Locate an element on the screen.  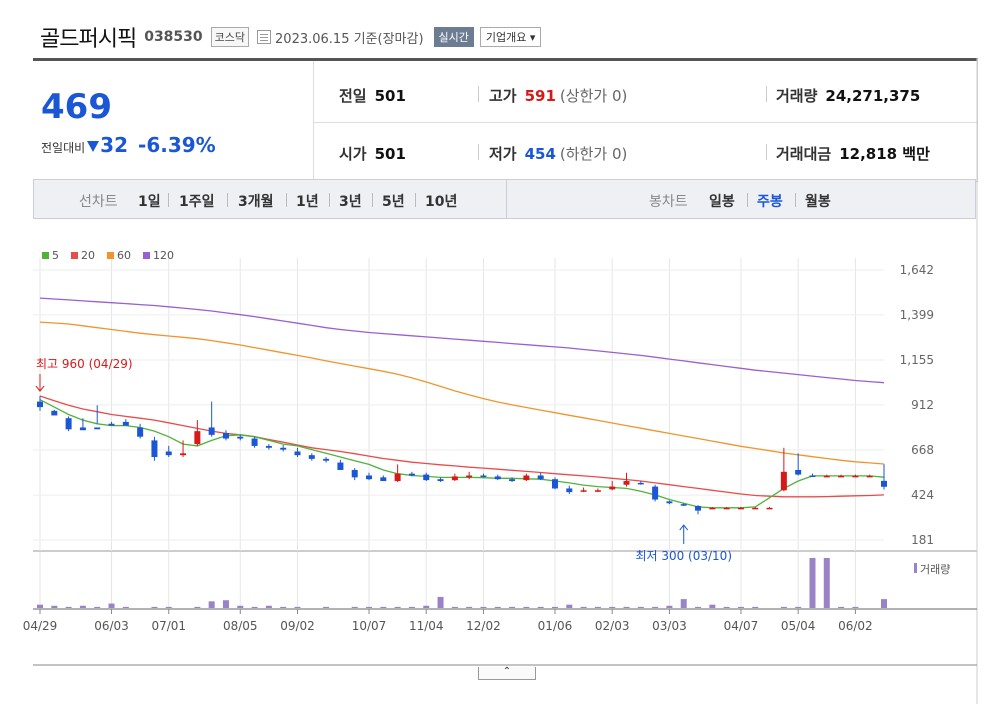
x-tick-label: 01/06 is located at coordinates (555, 626).